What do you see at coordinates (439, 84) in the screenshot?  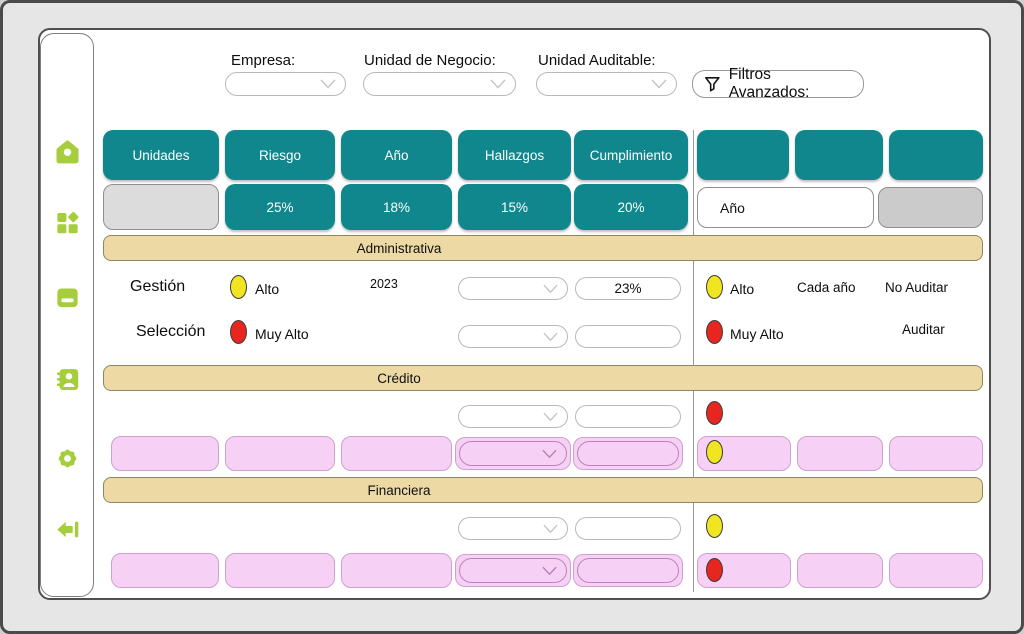 I see `unidad-negocio-dropdown` at bounding box center [439, 84].